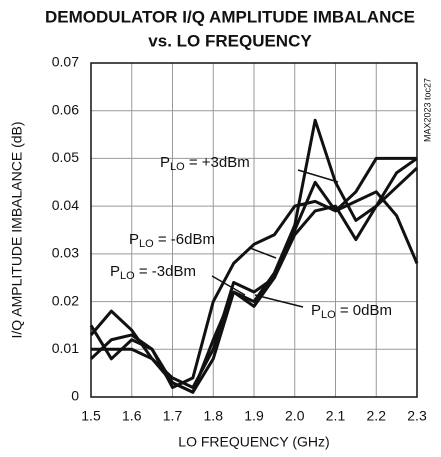 The image size is (441, 457). What do you see at coordinates (17, 229) in the screenshot?
I see `y-axis-label: I/Q AMPLITUDE IMBALANCE (dB)` at bounding box center [17, 229].